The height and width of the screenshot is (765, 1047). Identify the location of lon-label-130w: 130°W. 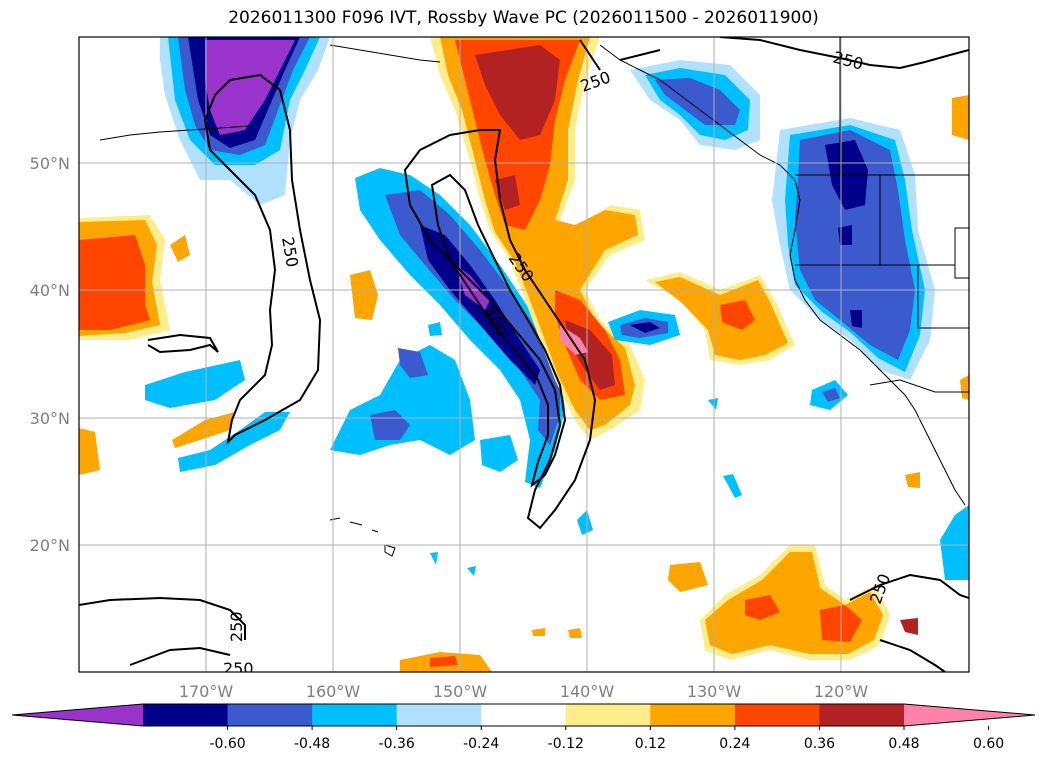
(714, 691).